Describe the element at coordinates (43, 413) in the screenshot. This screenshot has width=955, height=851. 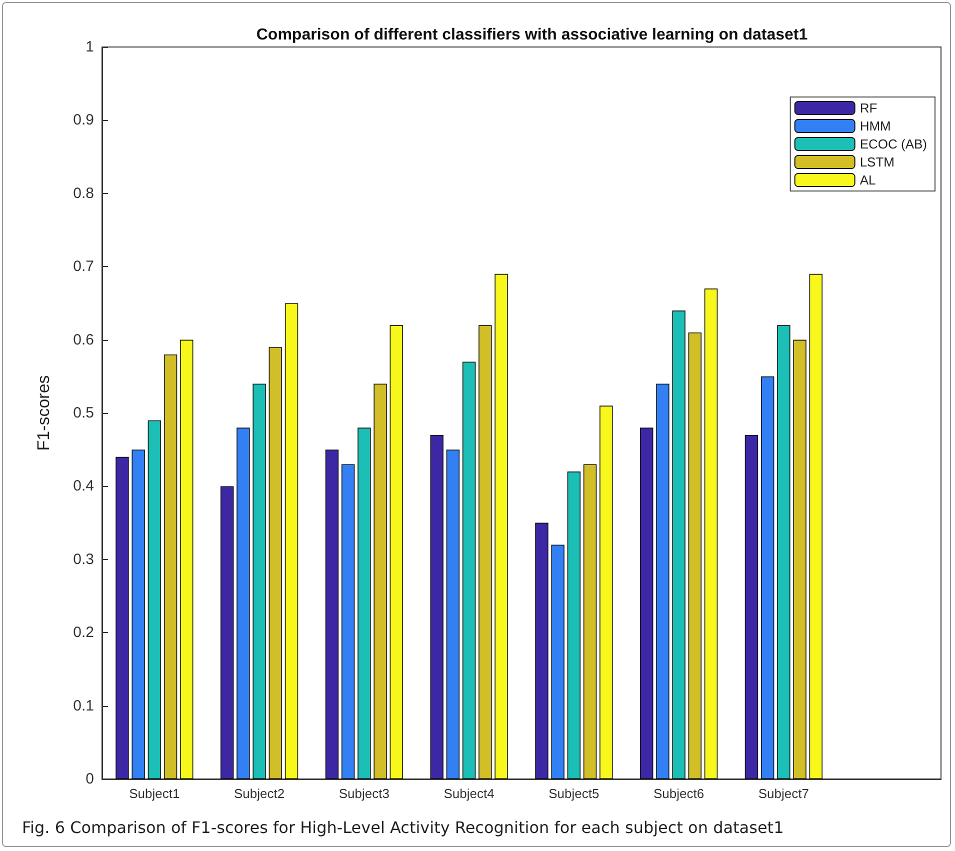
I see `y-axis-title: F1-scores` at that location.